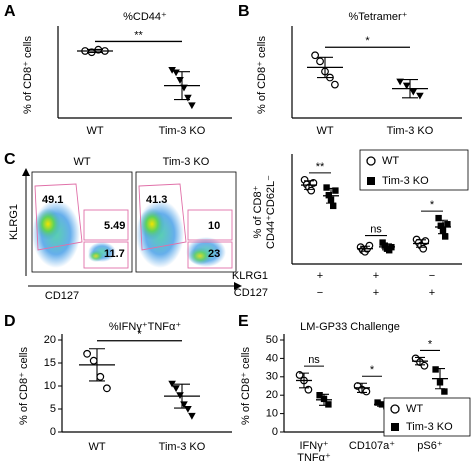  I want to click on x-tick-label: IFNγ⁺ TNFα⁺, so click(314, 452).